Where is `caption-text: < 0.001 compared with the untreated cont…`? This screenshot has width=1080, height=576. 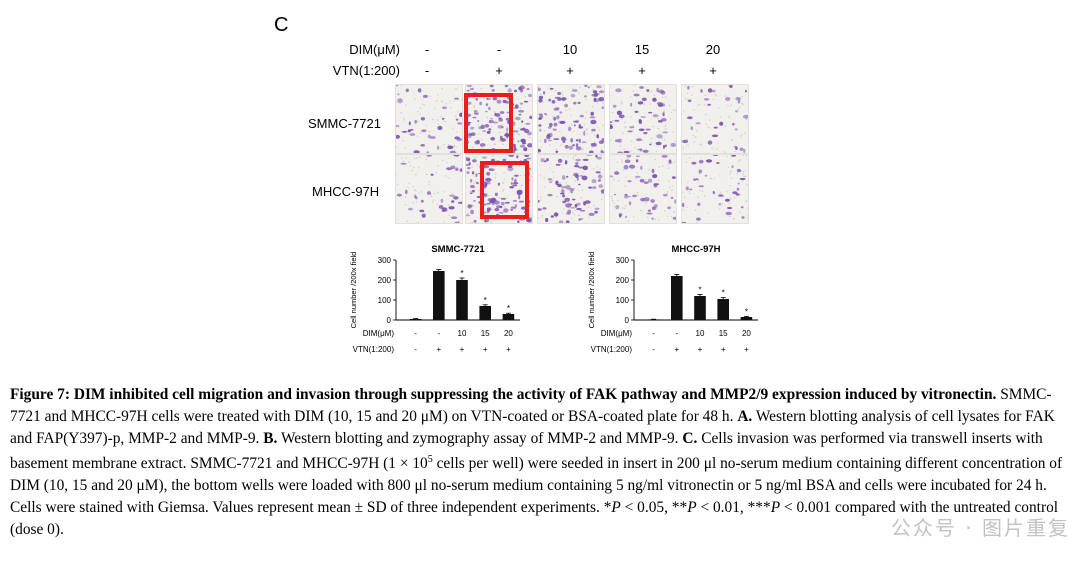 caption-text: < 0.001 compared with the untreated cont… is located at coordinates (534, 518).